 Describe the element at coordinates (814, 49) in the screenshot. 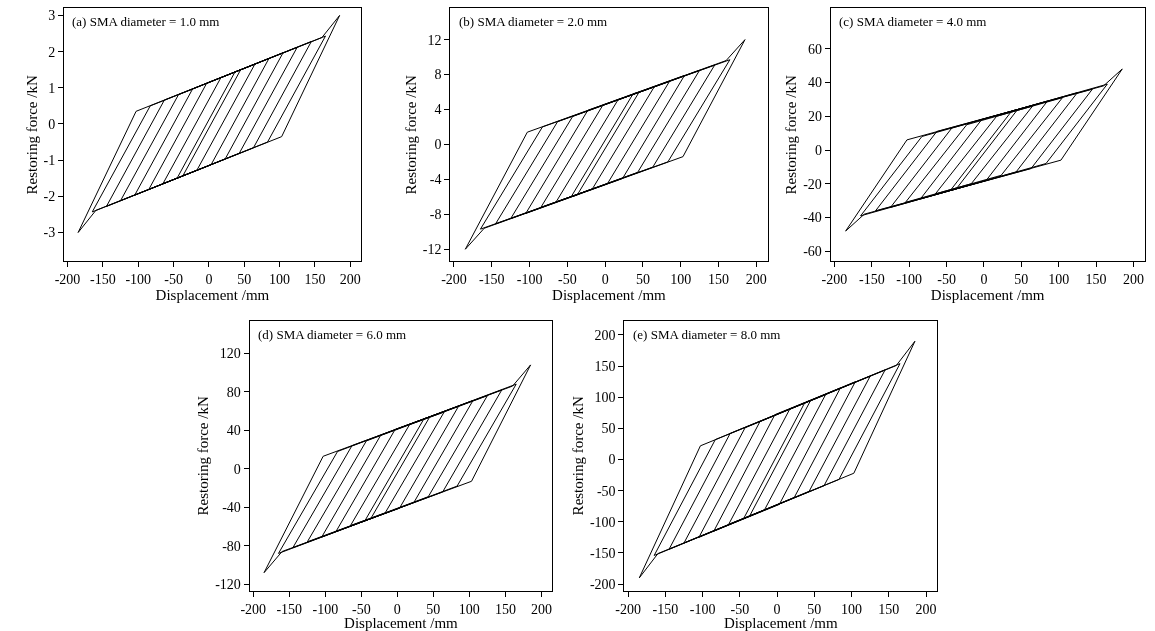

I see `y-tick-label: 60` at that location.